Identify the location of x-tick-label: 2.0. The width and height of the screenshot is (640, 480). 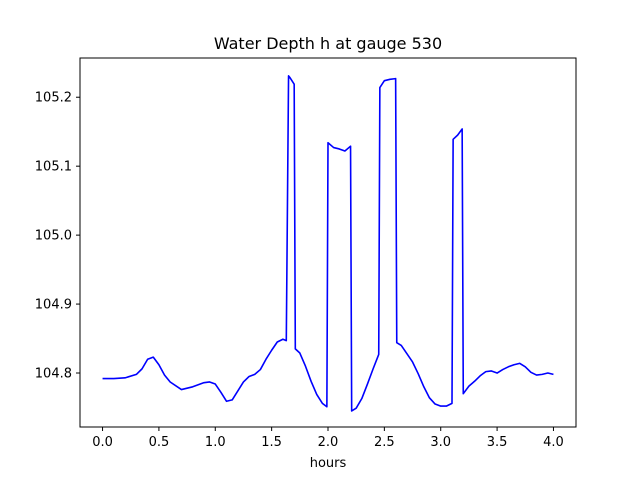
(328, 442).